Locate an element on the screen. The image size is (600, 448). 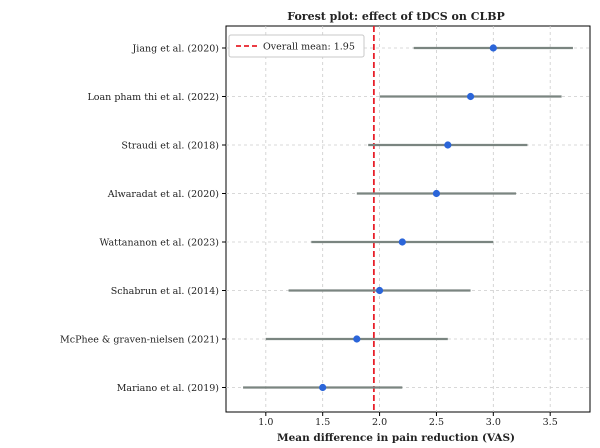
x-tick-label-2: 2.0 is located at coordinates (379, 422).